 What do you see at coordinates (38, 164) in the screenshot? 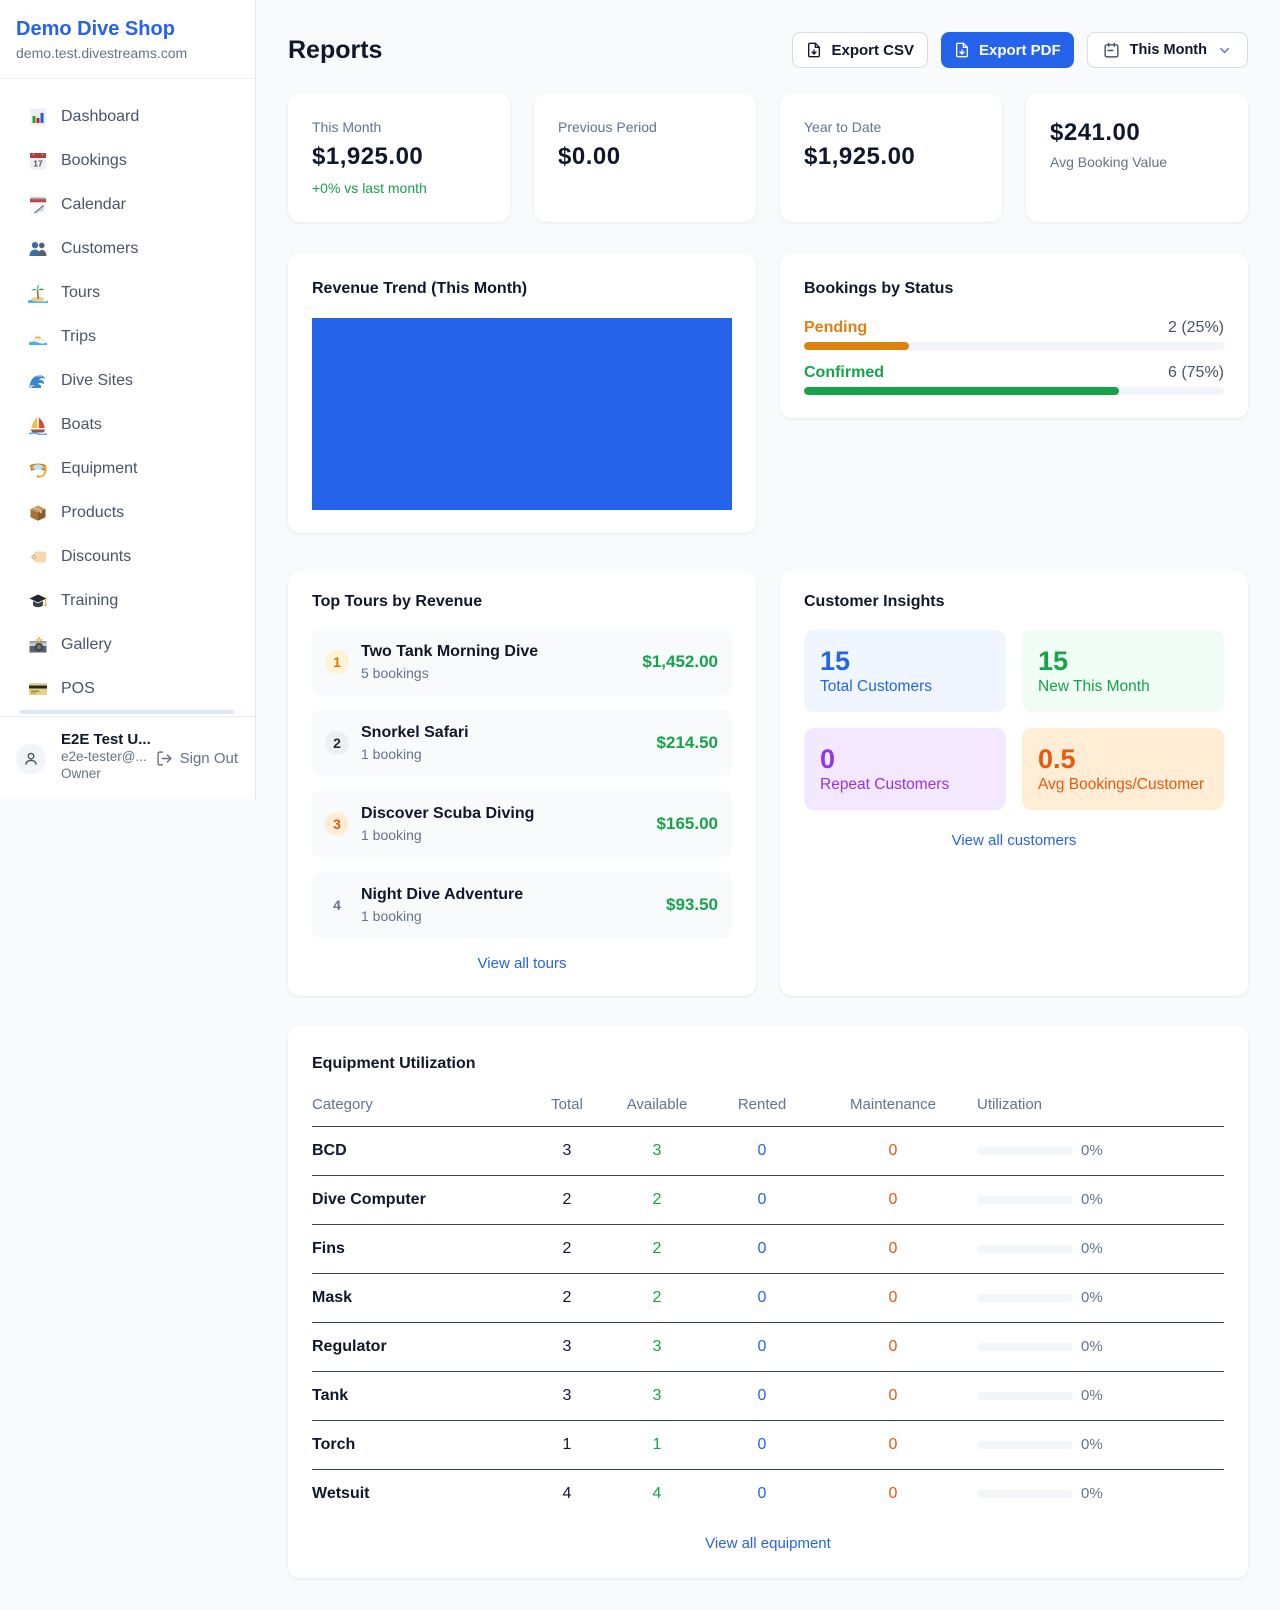
I see `svg-text: 17` at bounding box center [38, 164].